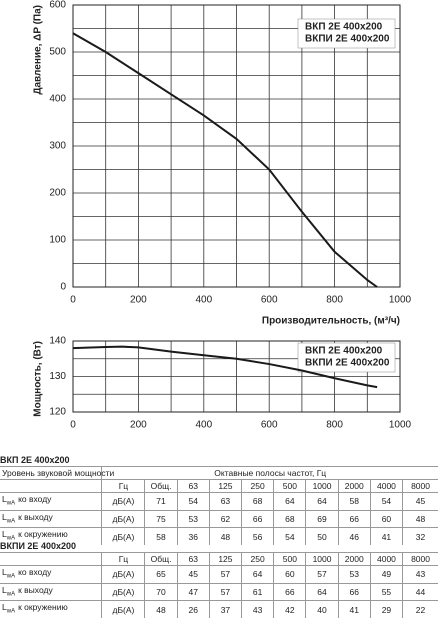  What do you see at coordinates (334, 425) in the screenshot?
I see `x-tick-label: 800` at bounding box center [334, 425].